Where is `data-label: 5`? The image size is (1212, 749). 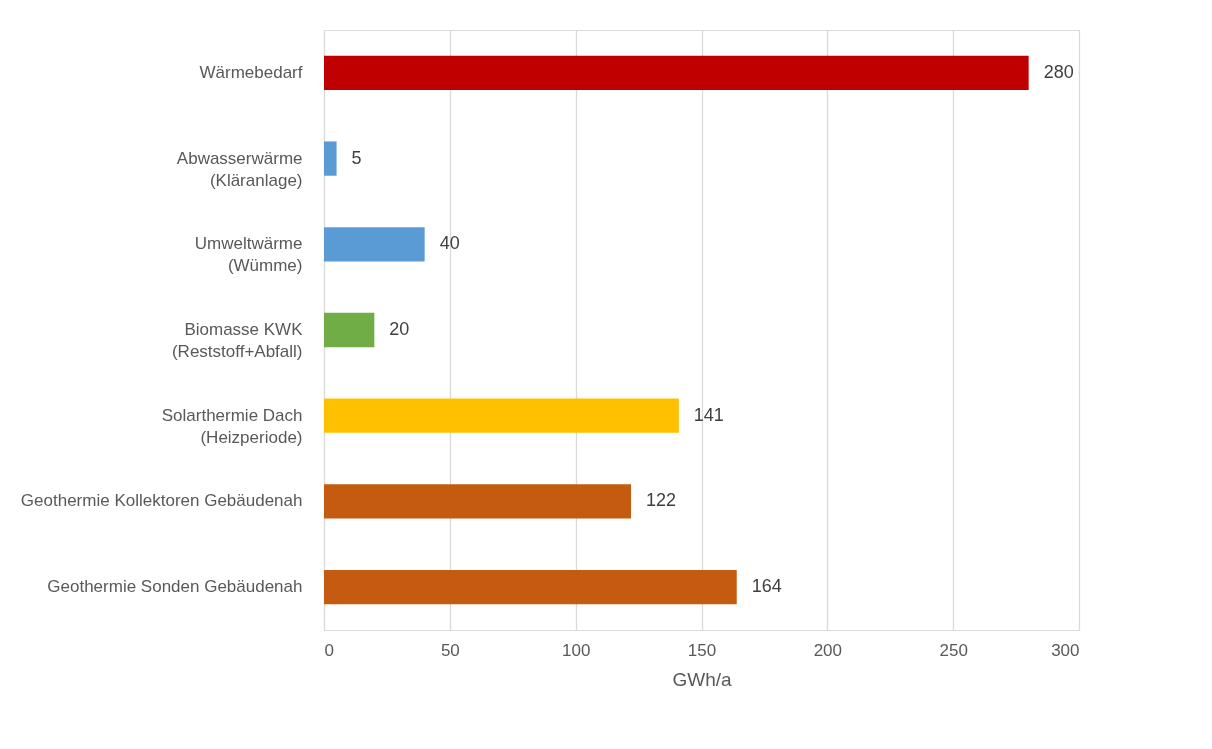 data-label: 5 is located at coordinates (356, 157).